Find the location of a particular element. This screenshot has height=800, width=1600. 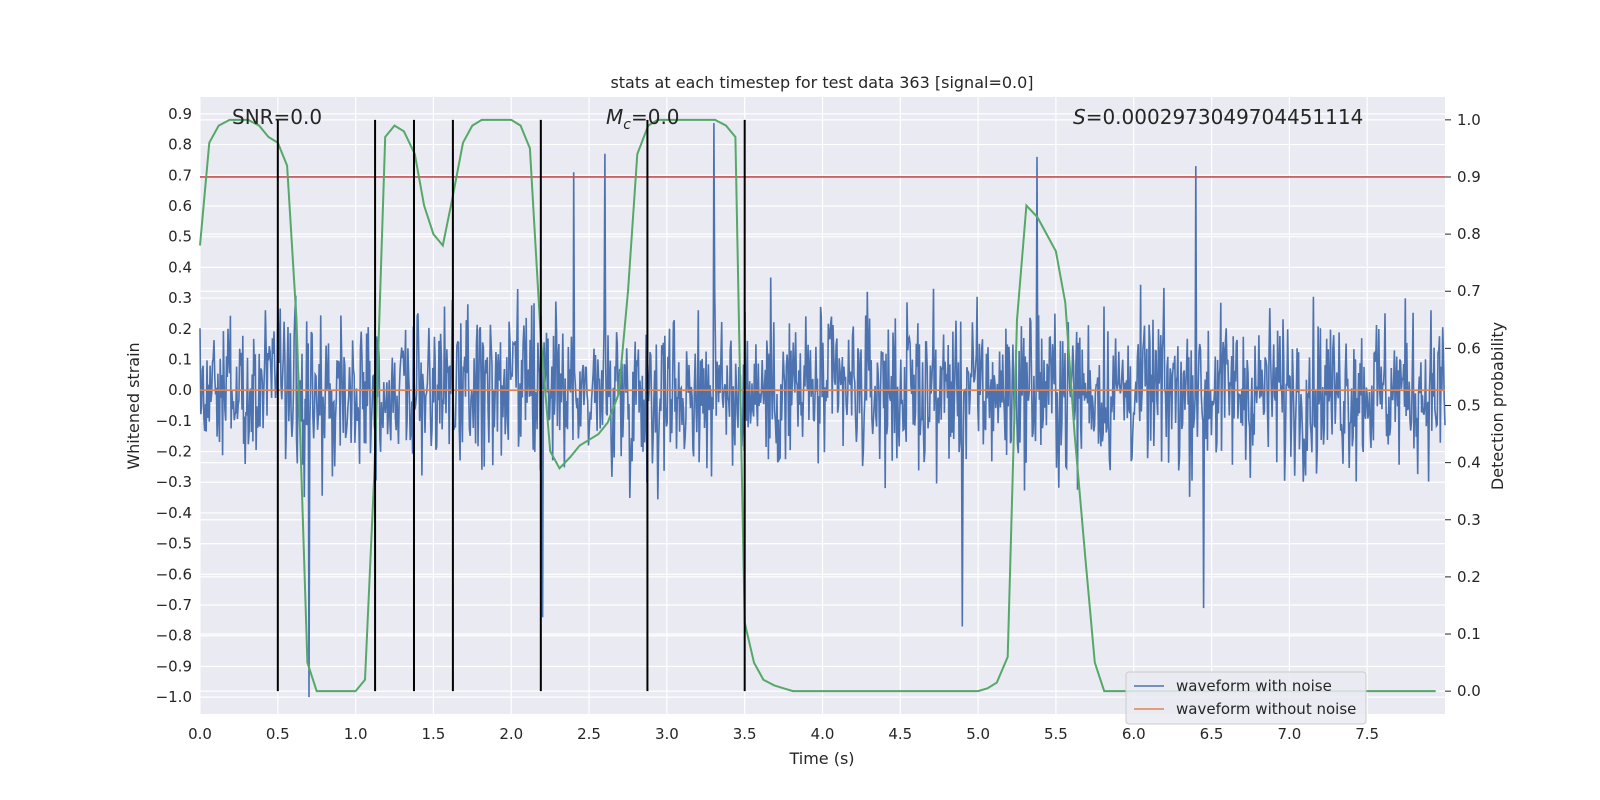

y2-tick-label: 0.6 is located at coordinates (1469, 348).